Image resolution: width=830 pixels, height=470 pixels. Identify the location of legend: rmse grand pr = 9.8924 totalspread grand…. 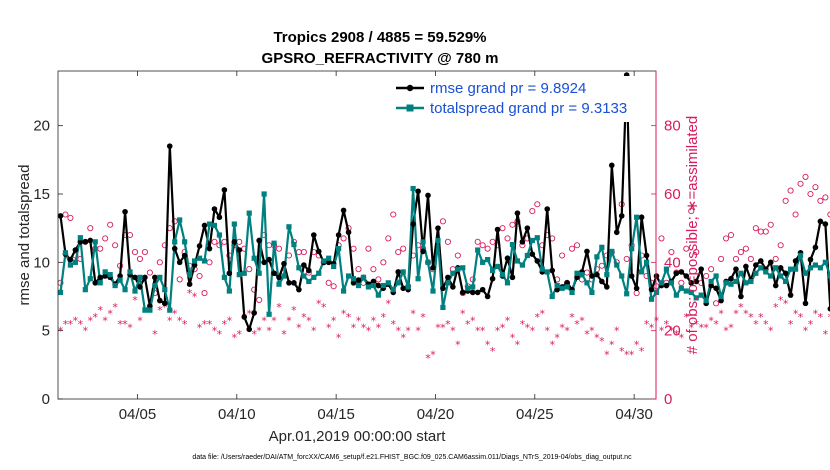
(520, 99).